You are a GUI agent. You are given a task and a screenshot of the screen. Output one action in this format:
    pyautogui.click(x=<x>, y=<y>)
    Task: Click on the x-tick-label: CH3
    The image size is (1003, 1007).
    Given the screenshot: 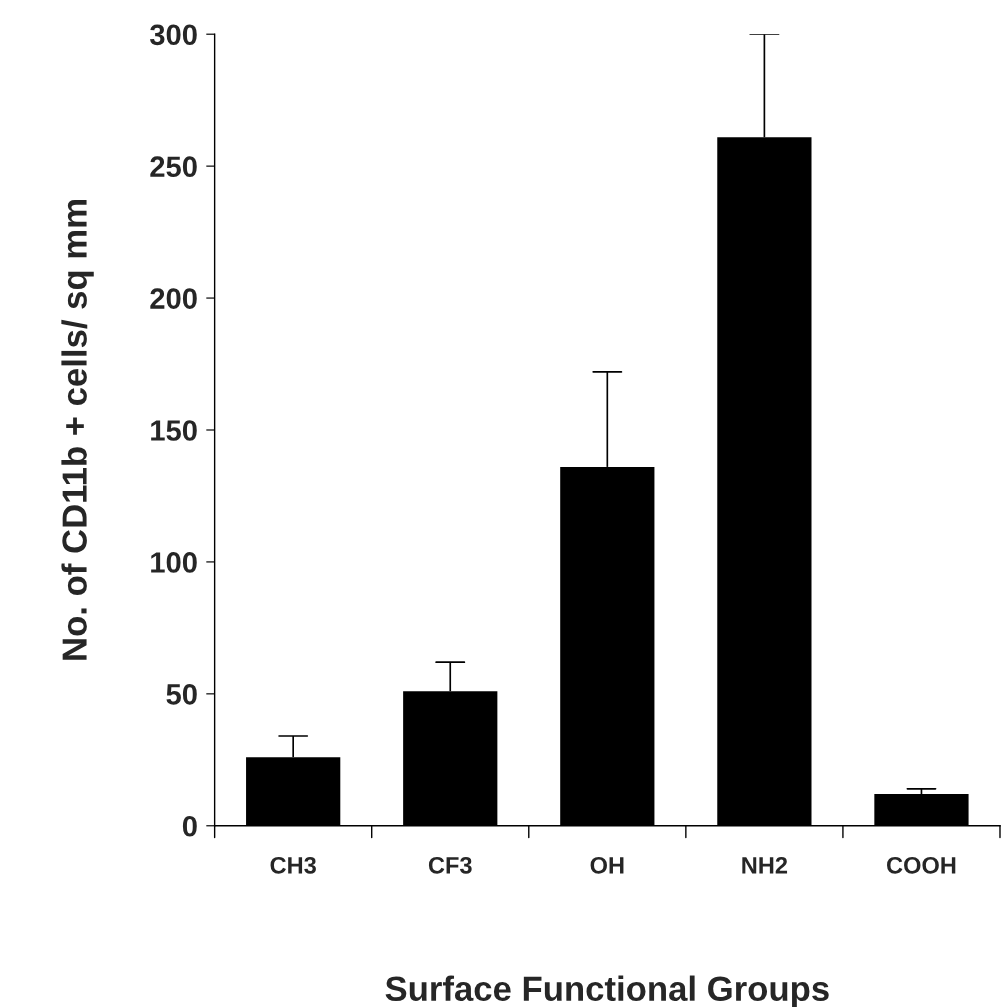 What is the action you would take?
    pyautogui.click(x=293, y=865)
    